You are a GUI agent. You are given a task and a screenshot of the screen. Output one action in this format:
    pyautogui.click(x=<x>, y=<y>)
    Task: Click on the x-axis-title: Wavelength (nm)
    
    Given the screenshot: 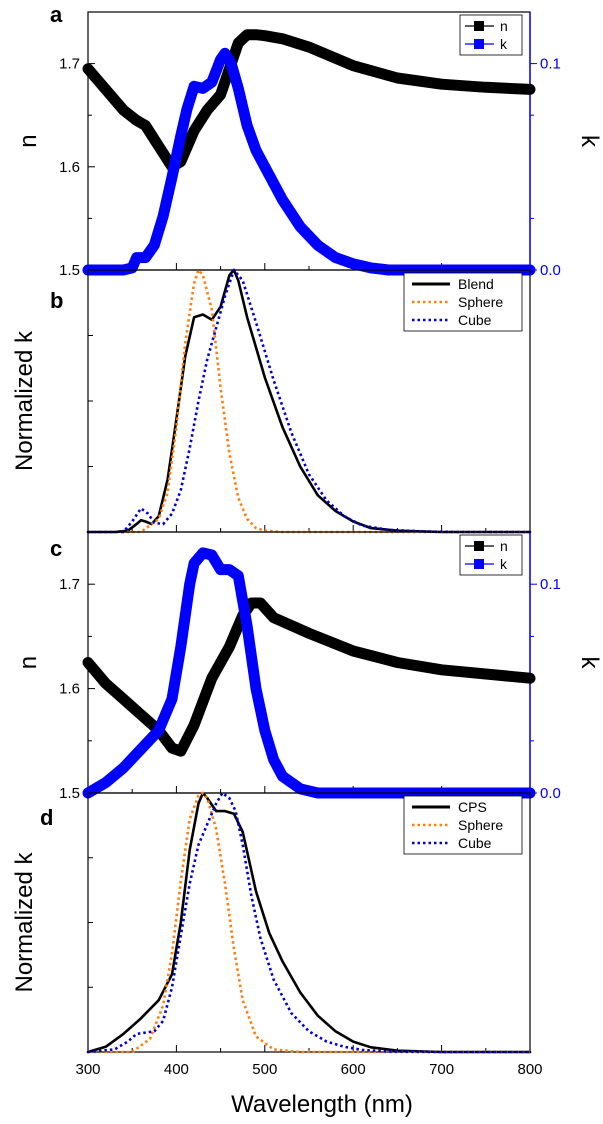 What is the action you would take?
    pyautogui.click(x=322, y=1104)
    